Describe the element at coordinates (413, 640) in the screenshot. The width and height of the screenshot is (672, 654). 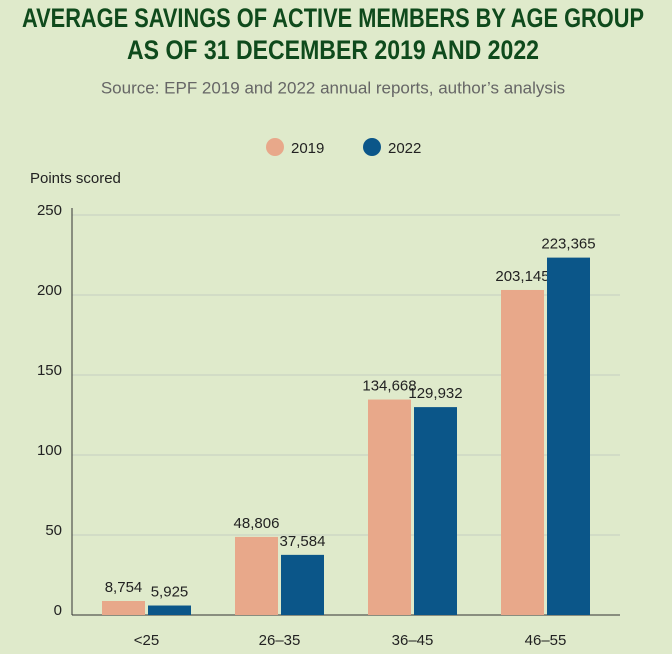
I see `x-tick-label: 36–45` at that location.